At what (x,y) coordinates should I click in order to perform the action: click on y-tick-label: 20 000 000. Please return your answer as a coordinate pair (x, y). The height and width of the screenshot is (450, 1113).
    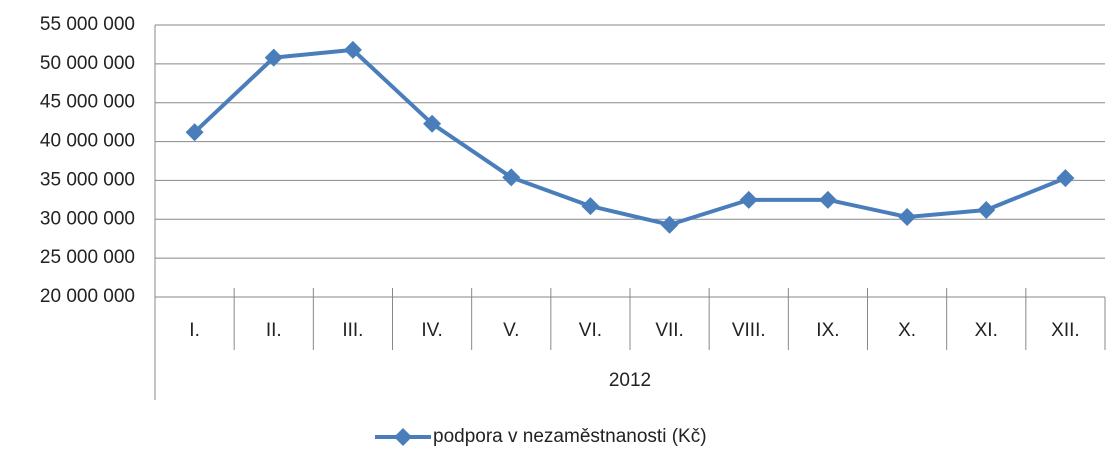
    Looking at the image, I should click on (87, 296).